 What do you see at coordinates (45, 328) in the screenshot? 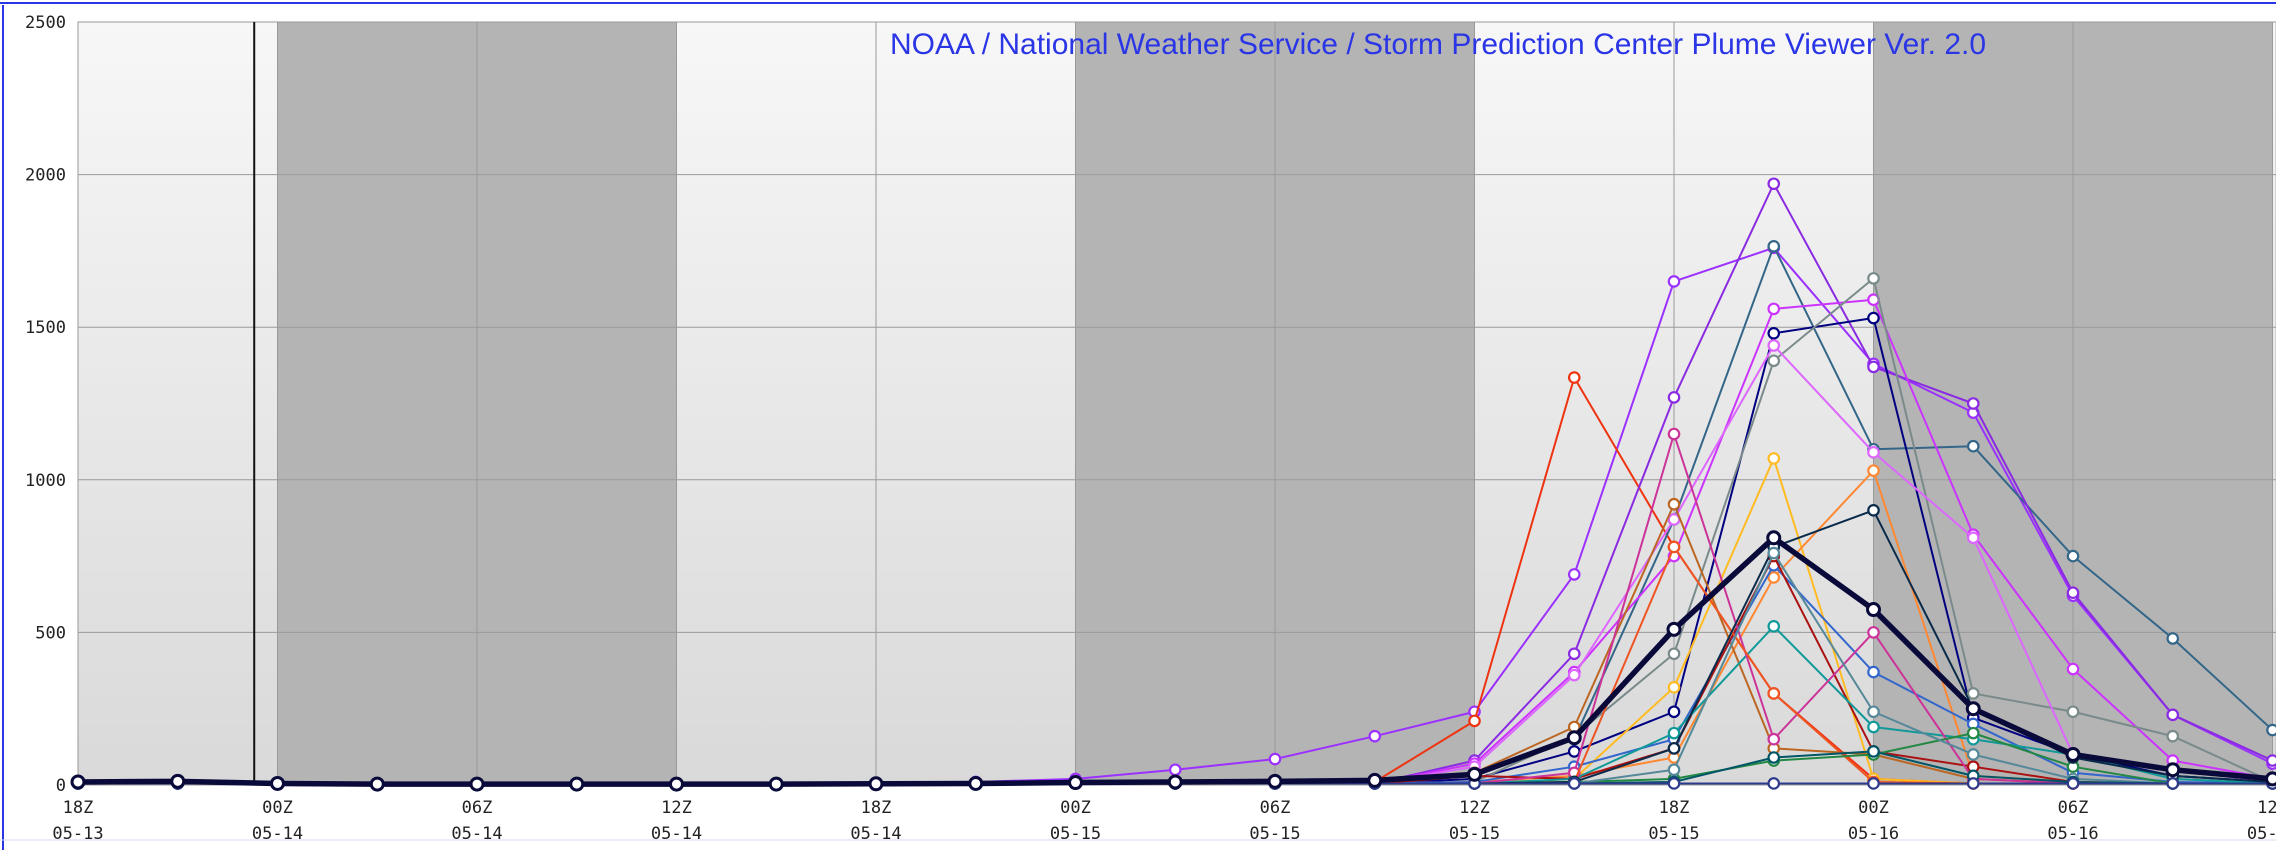
I see `y-tick-label: 1500` at bounding box center [45, 328].